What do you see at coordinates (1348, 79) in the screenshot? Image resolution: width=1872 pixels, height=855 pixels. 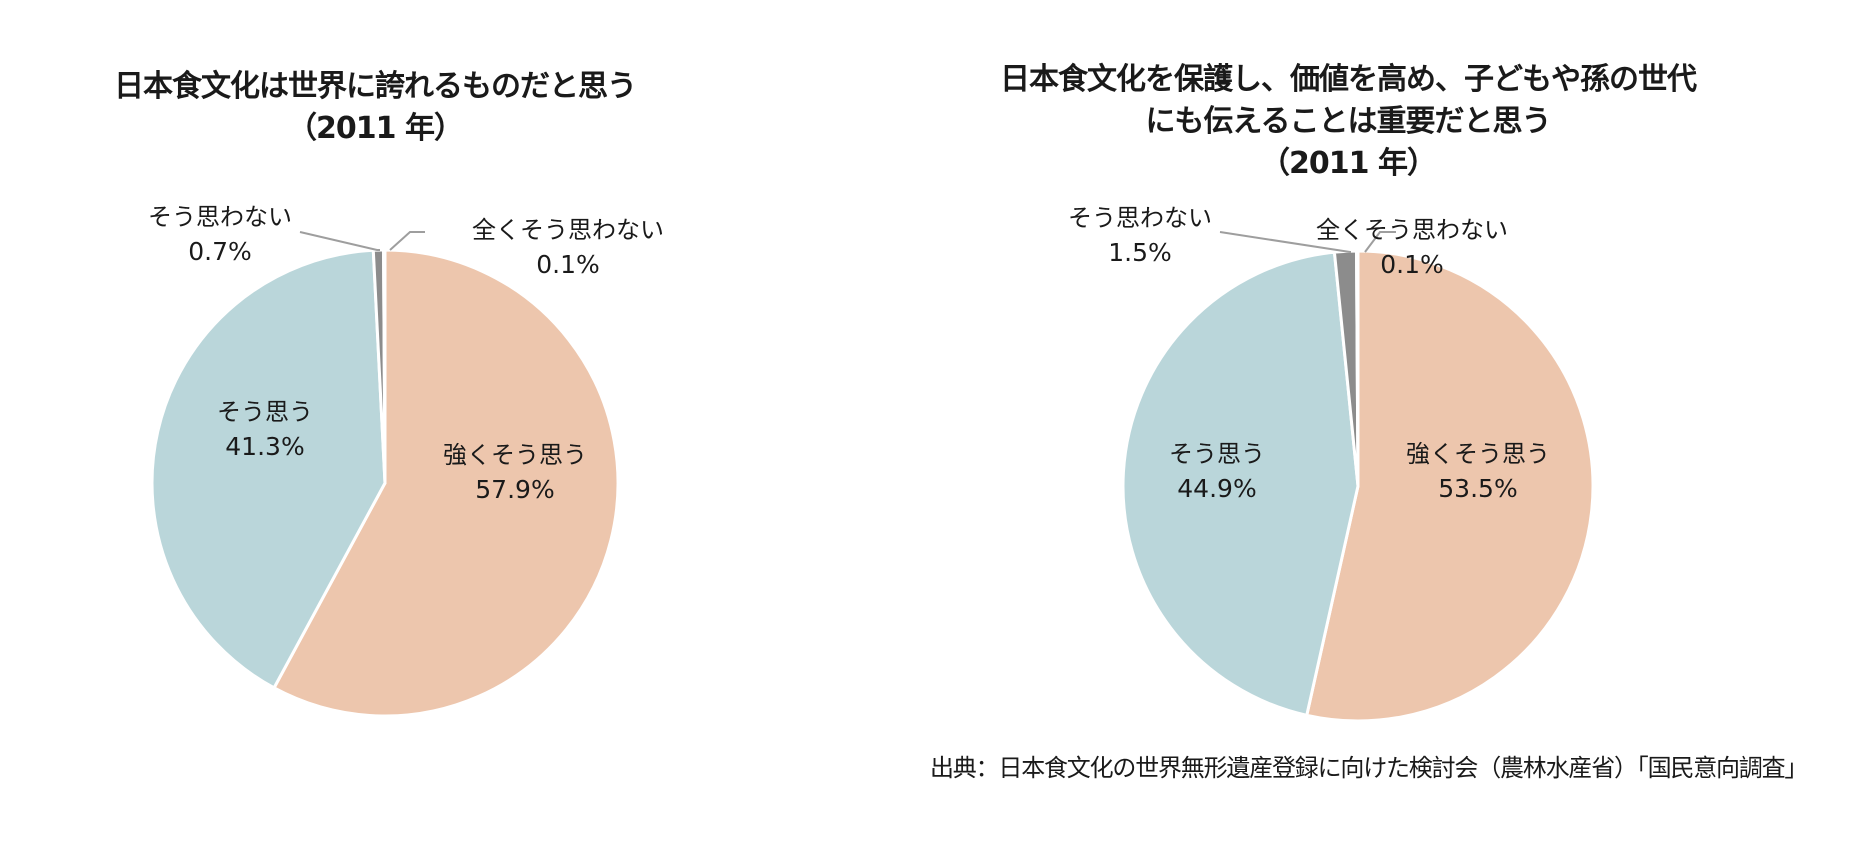 I see `chart-title-2-line-1: 日本食文化を保護し、価値を高め、子どもや孫の世代` at bounding box center [1348, 79].